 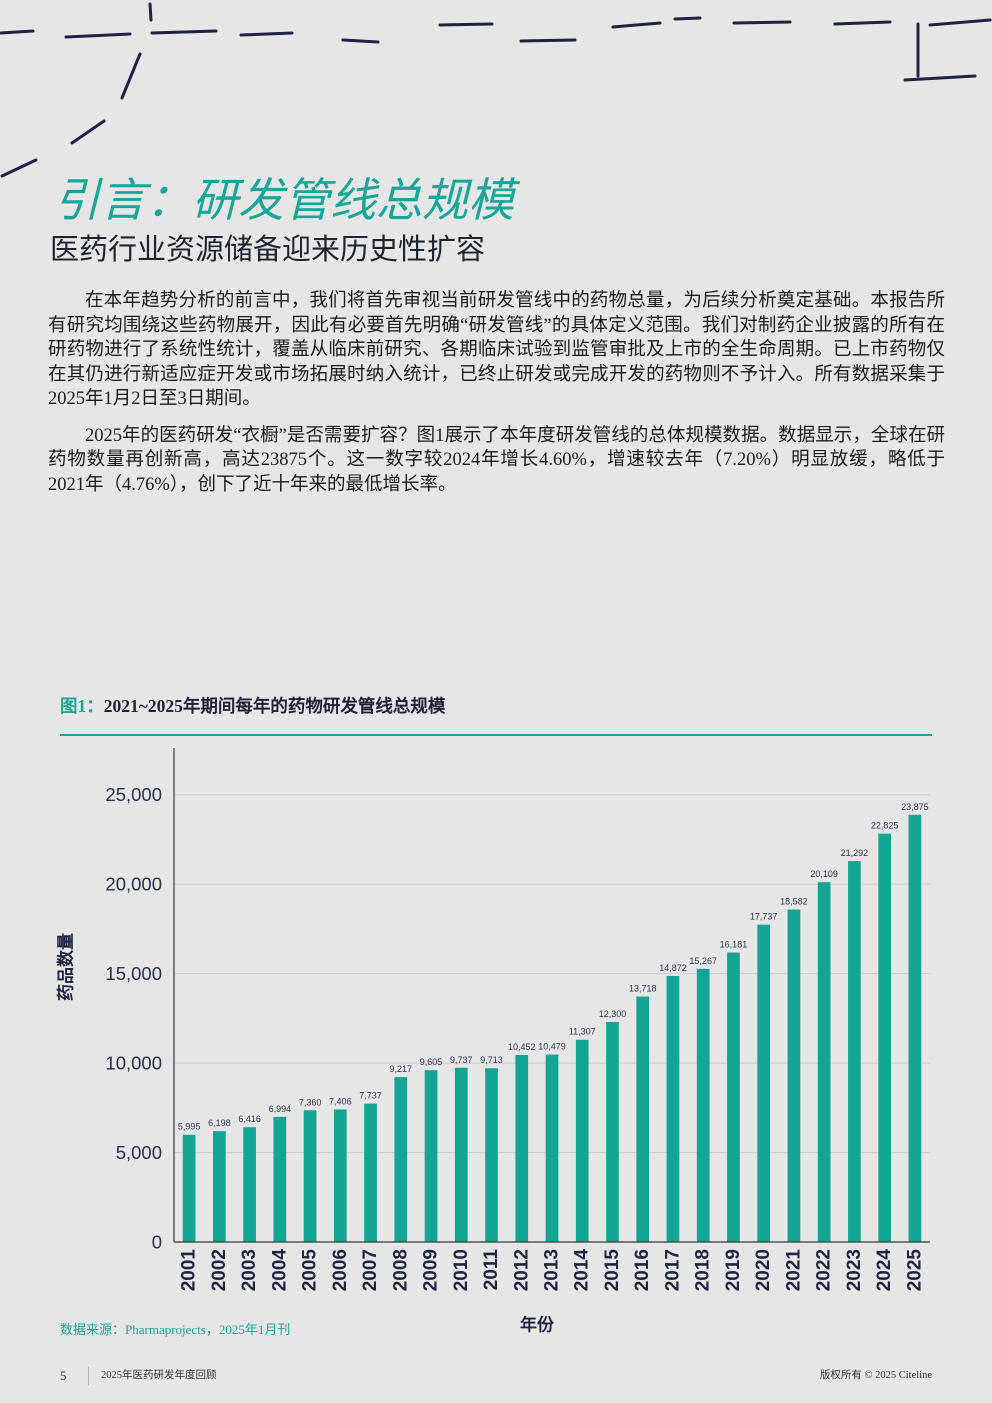 I want to click on page-title: 引言：研发管线总规模, so click(x=284, y=200).